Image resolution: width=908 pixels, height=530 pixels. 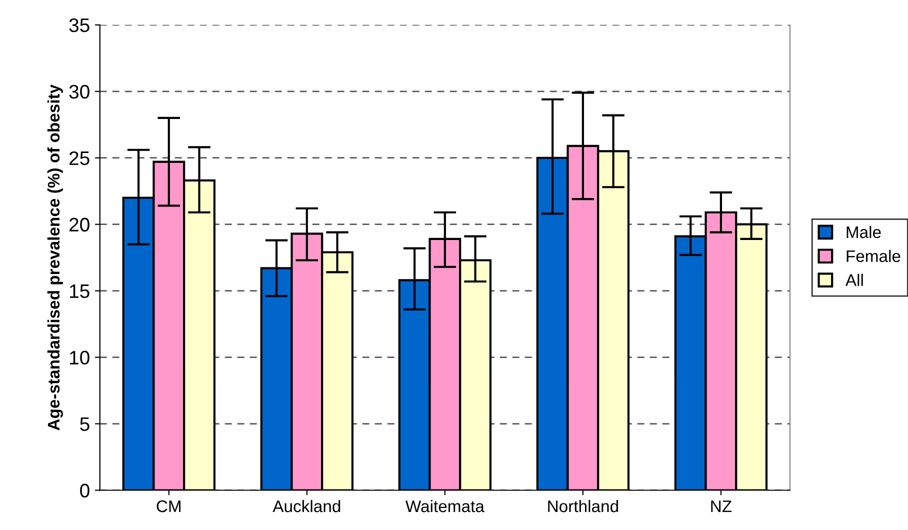 What do you see at coordinates (85, 424) in the screenshot?
I see `y-tick-label: 5` at bounding box center [85, 424].